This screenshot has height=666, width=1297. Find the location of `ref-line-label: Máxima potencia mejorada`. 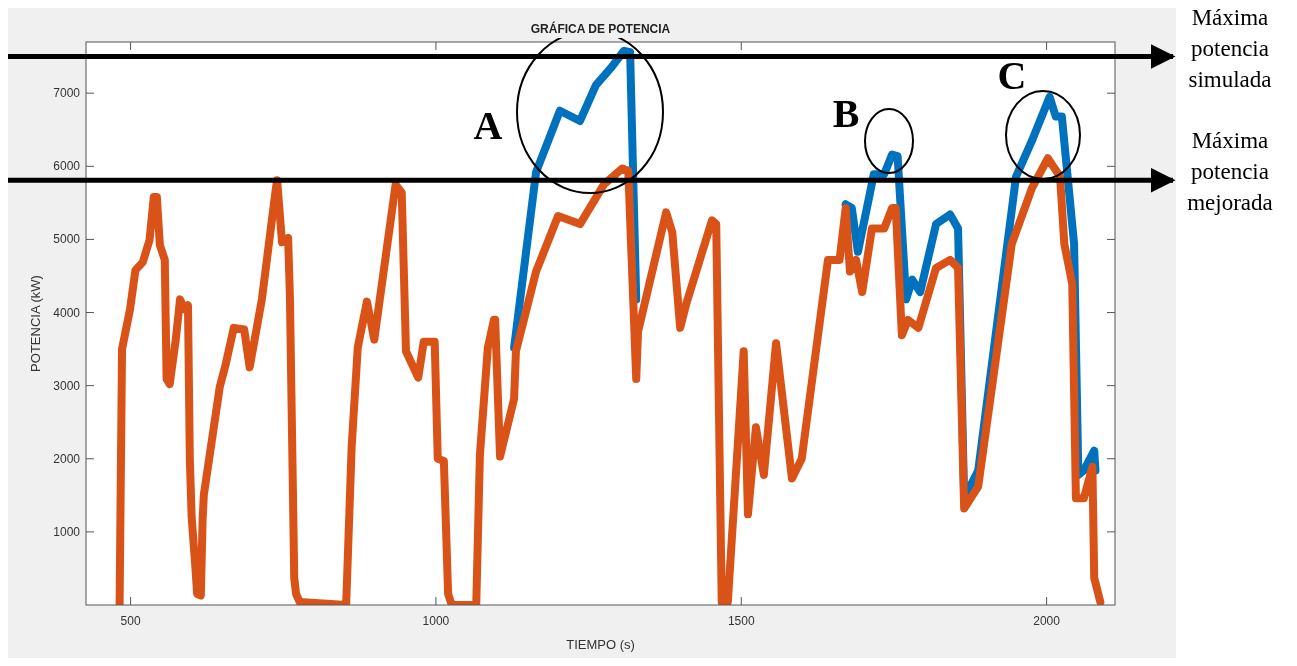

ref-line-label: Máxima potencia mejorada is located at coordinates (1230, 172).